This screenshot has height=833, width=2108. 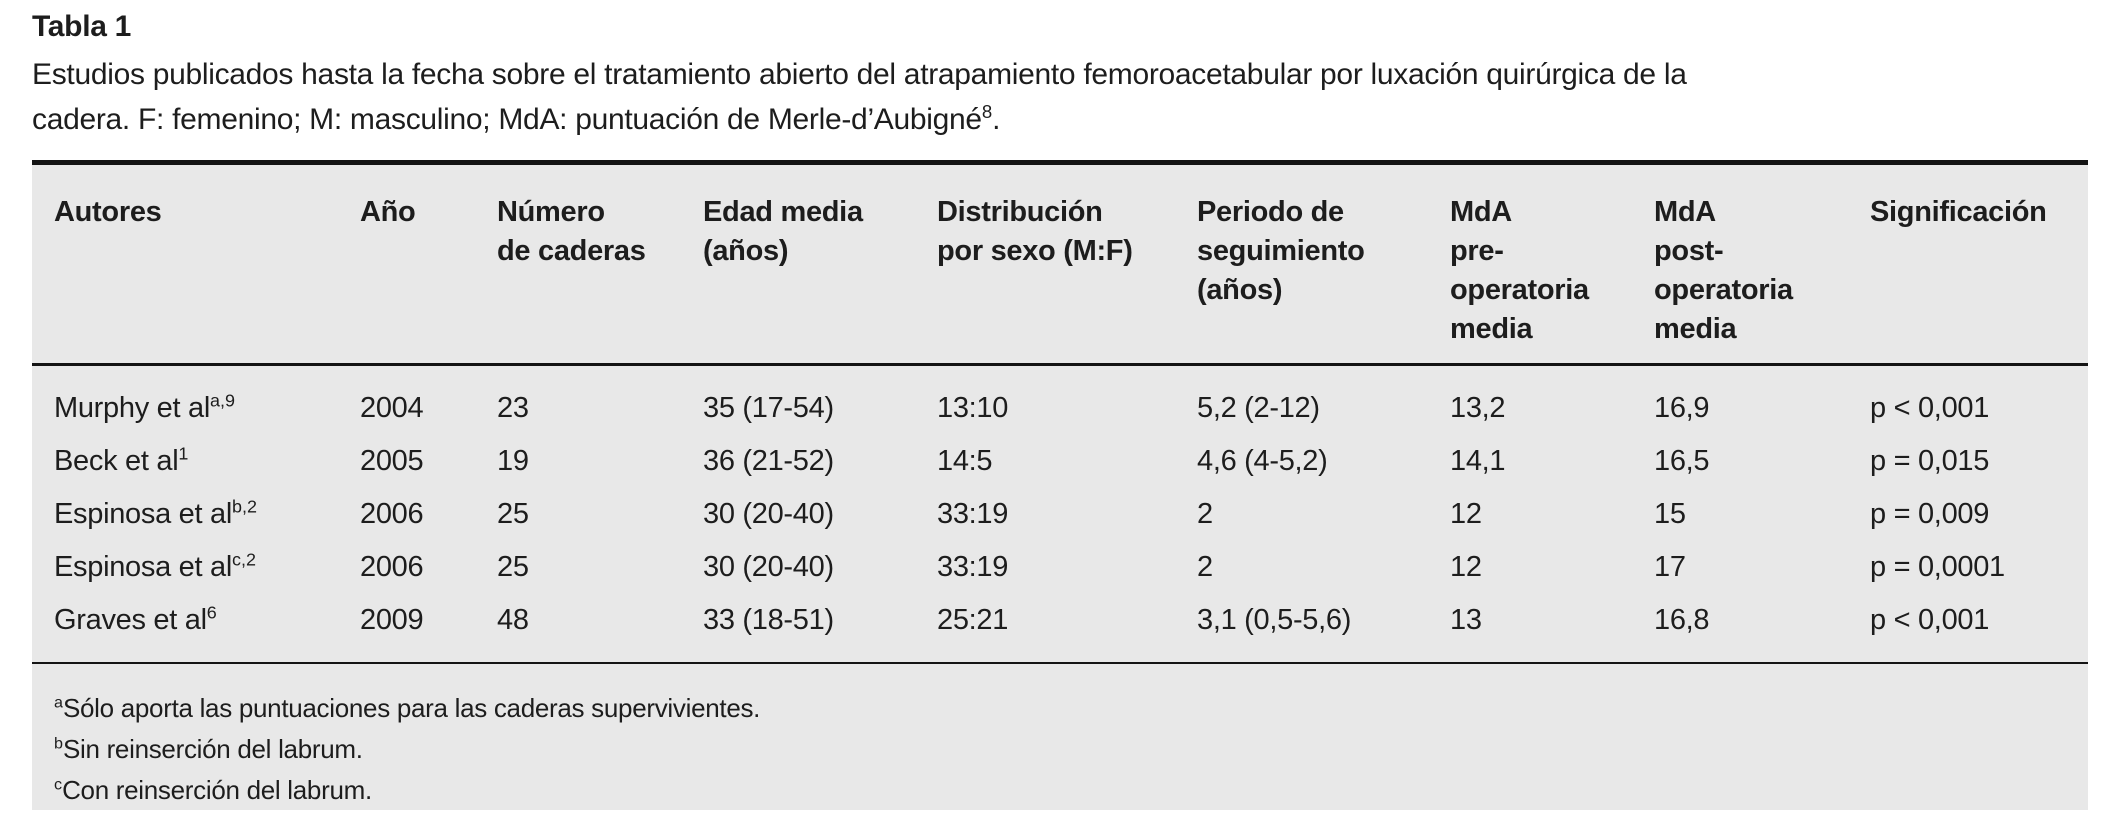 What do you see at coordinates (973, 620) in the screenshot?
I see `cell-sex: 25:21` at bounding box center [973, 620].